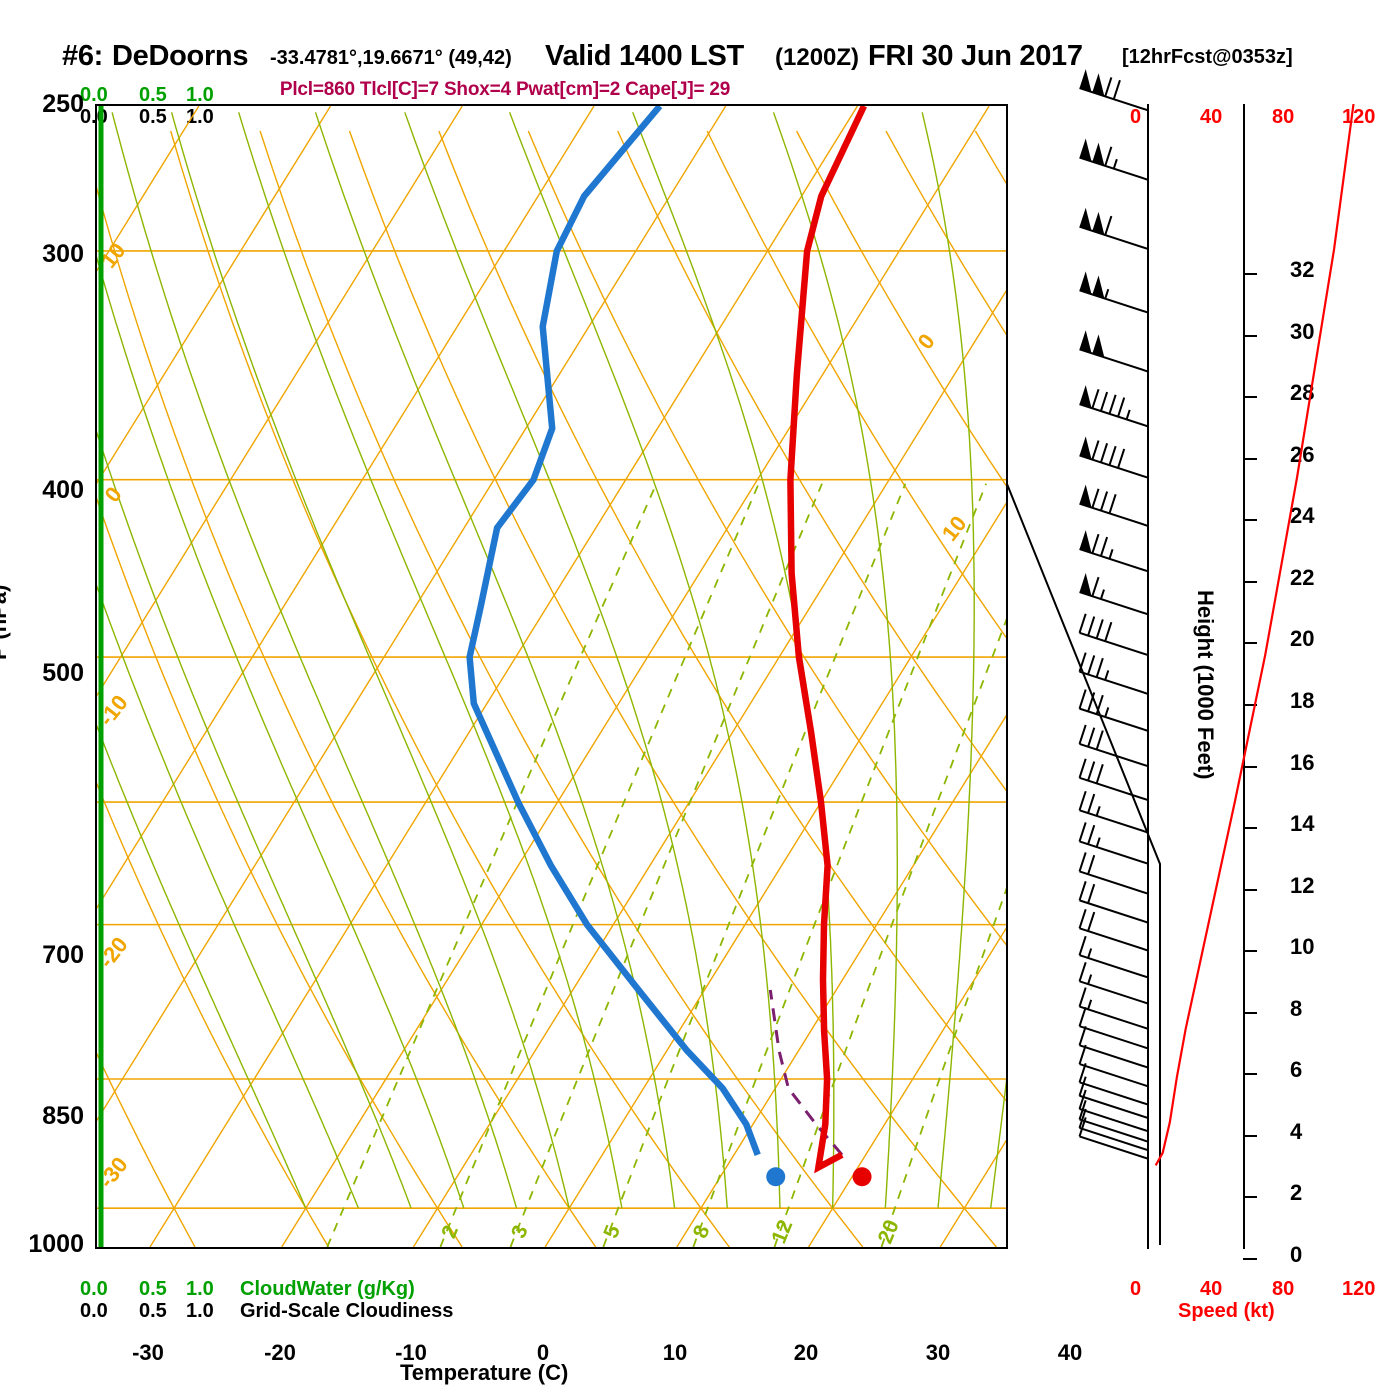 The image size is (1400, 1400). Describe the element at coordinates (112, 494) in the screenshot. I see `dry-adiabat-label-left-1: 0` at that location.